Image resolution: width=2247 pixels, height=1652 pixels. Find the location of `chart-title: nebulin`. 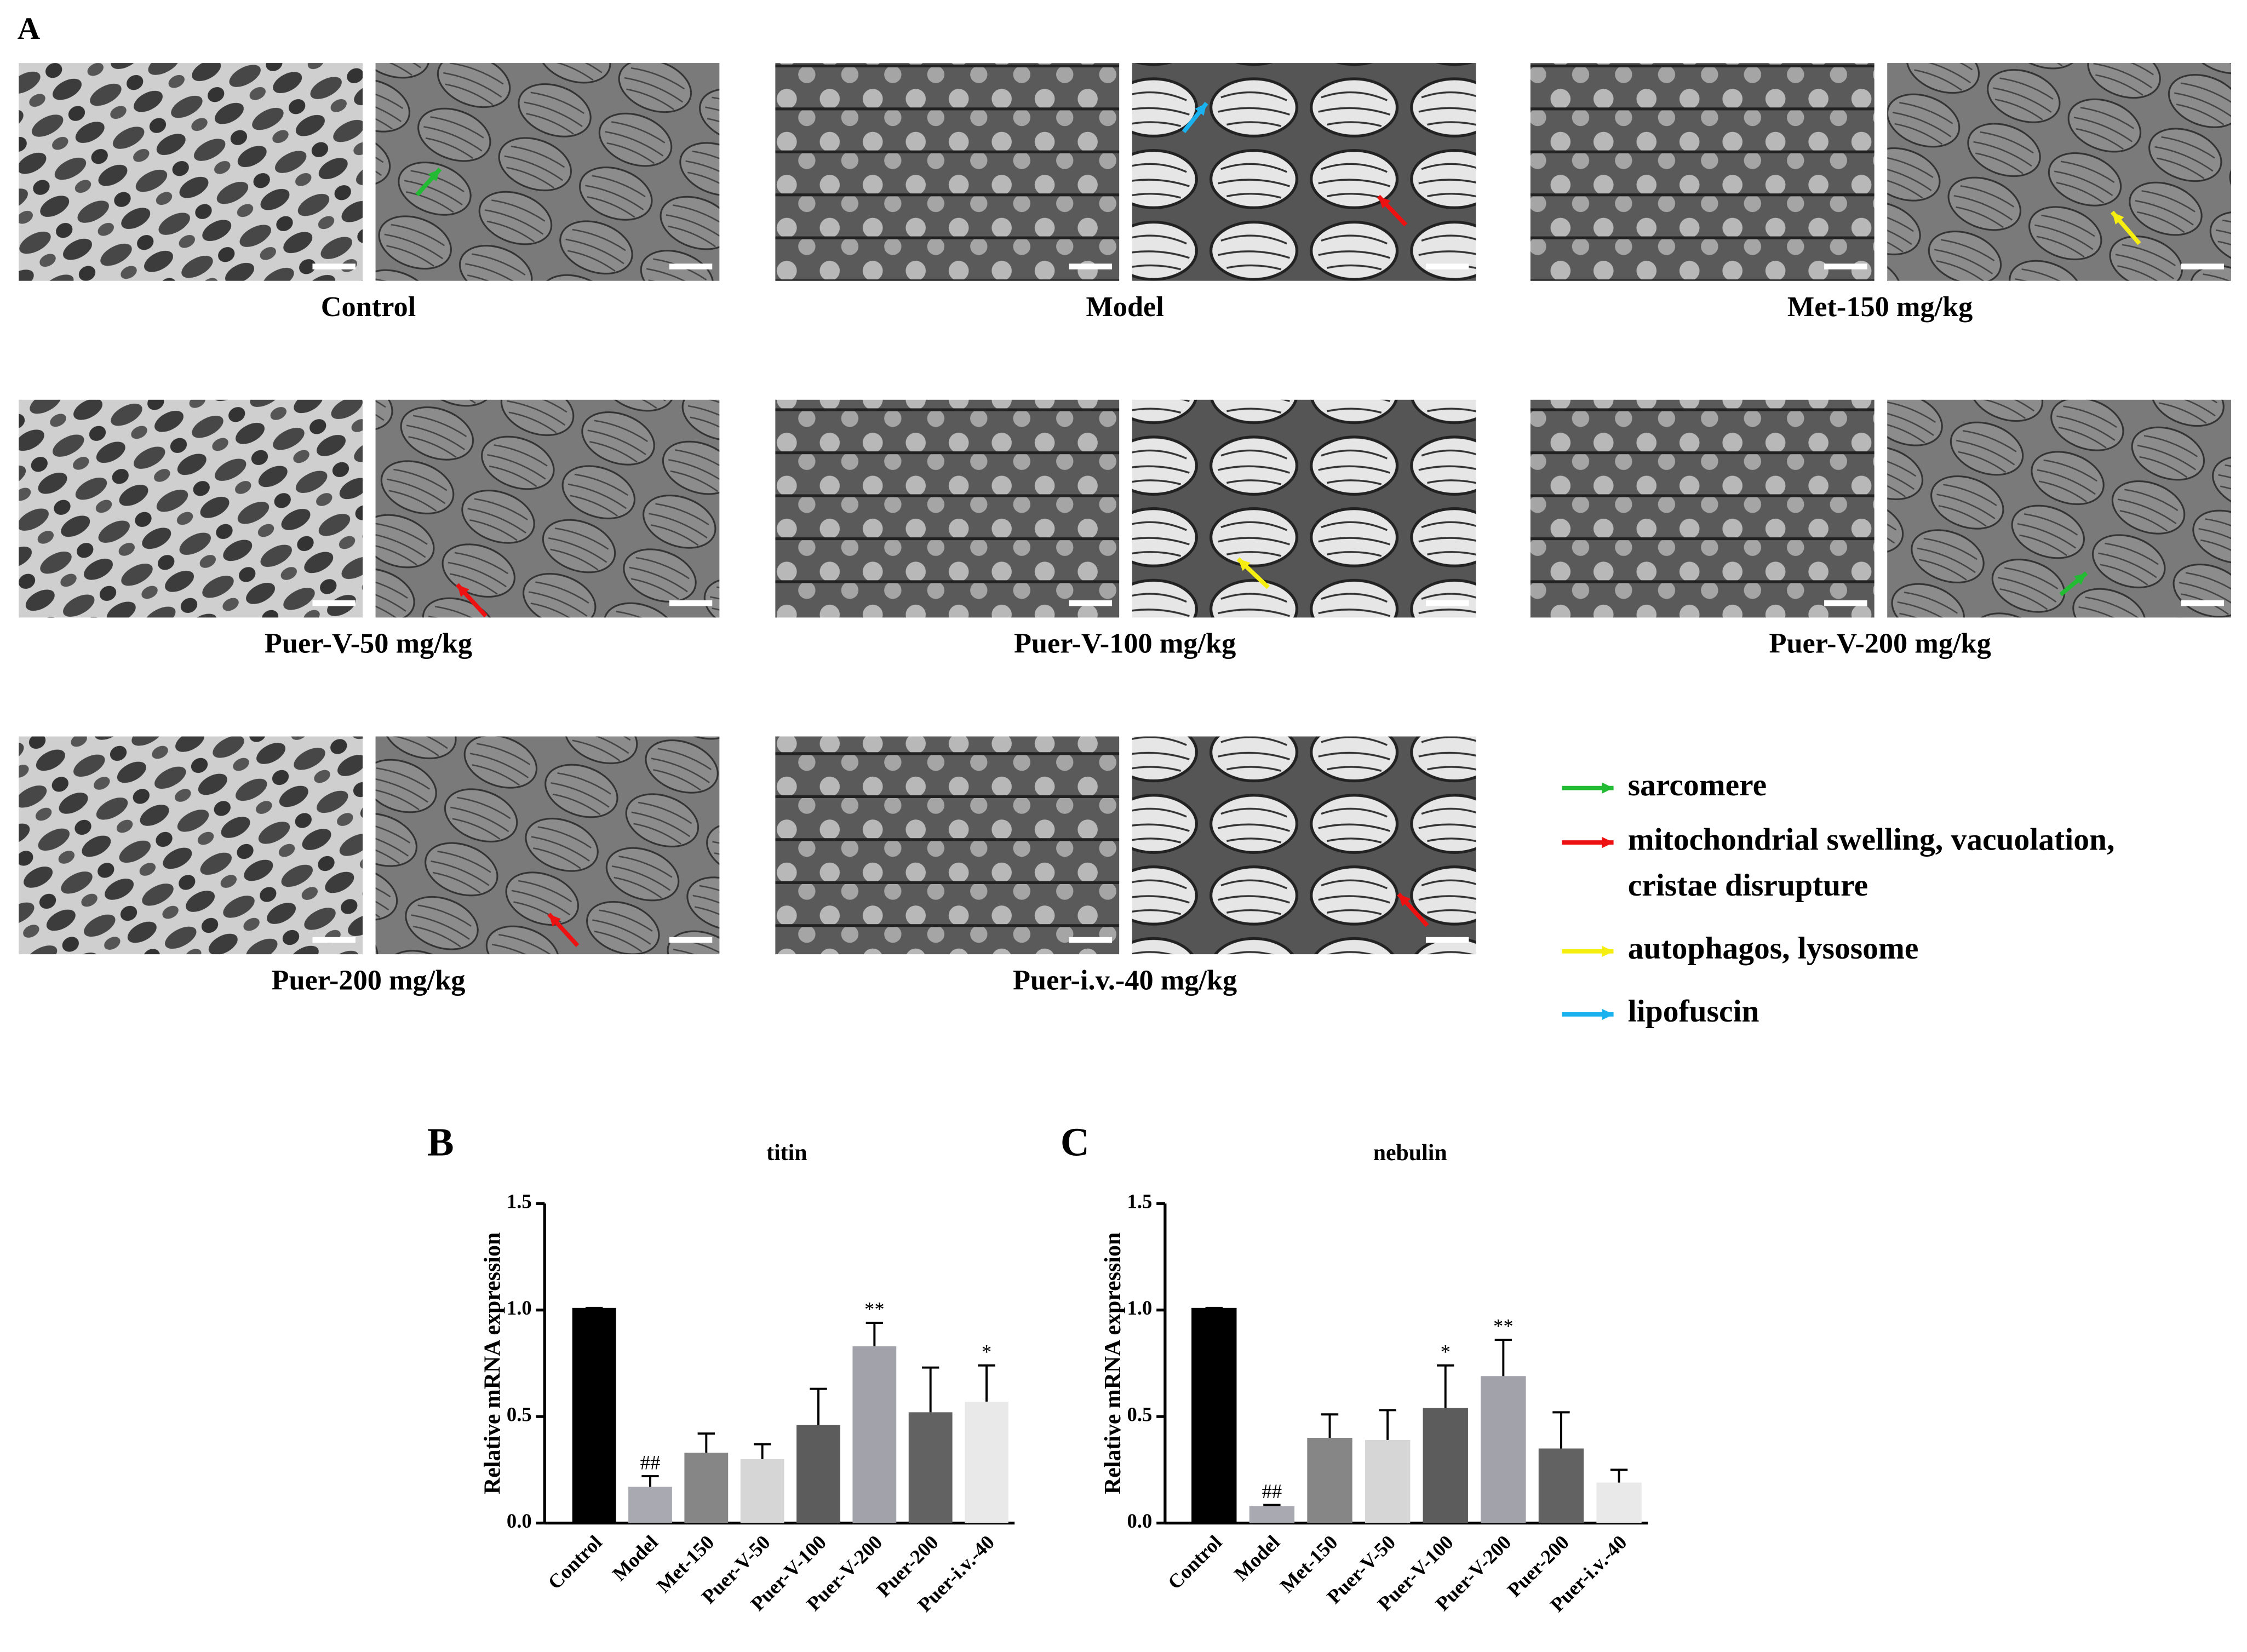

chart-title: nebulin is located at coordinates (1410, 1153).